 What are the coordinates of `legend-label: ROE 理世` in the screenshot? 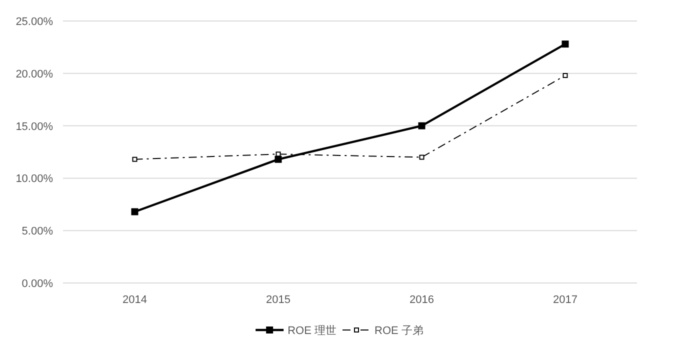 It's located at (312, 330).